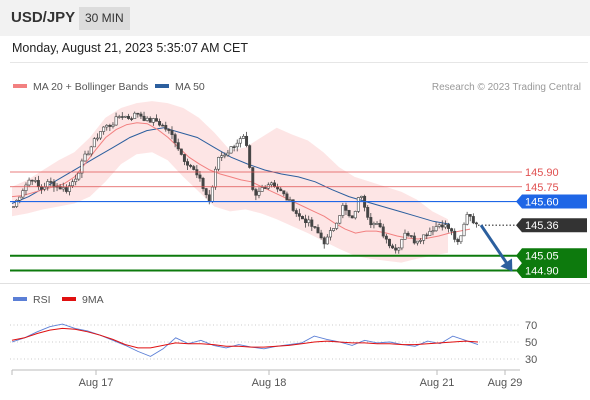  I want to click on instrument-title: USD/JPY, so click(43, 17).